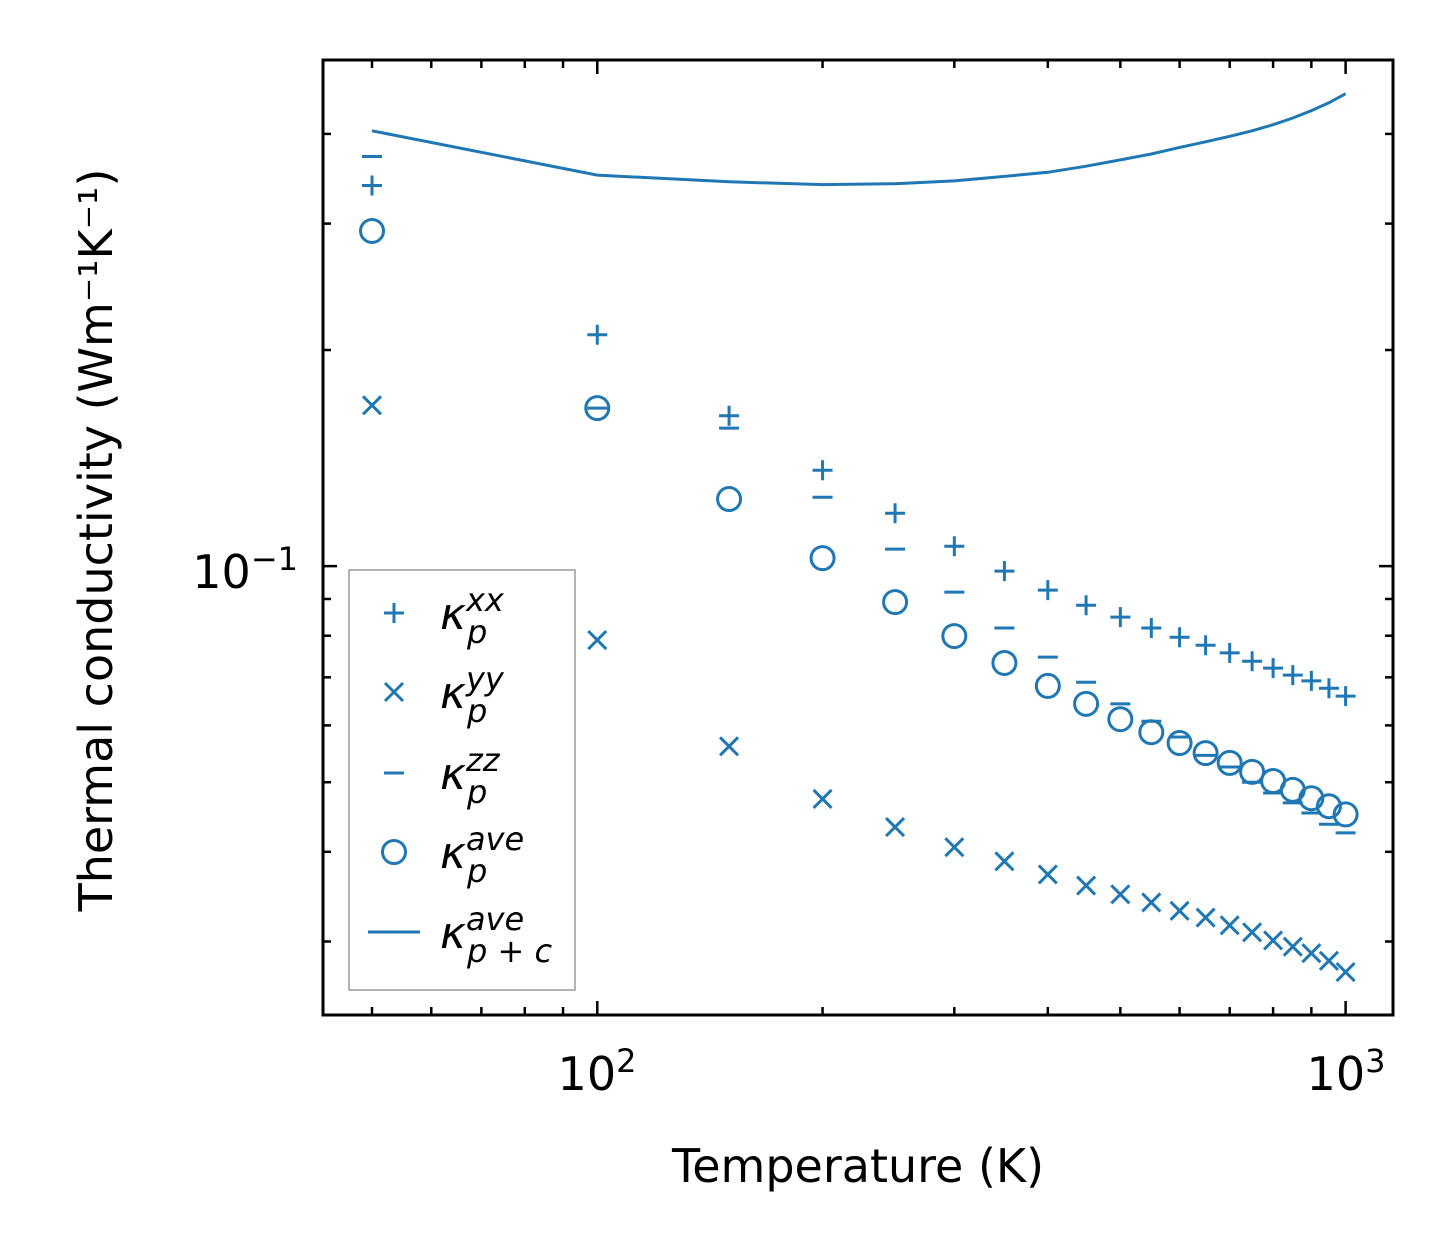 The height and width of the screenshot is (1254, 1454). Describe the element at coordinates (470, 776) in the screenshot. I see `legend-label-kappa_p_zz: κzz p` at that location.